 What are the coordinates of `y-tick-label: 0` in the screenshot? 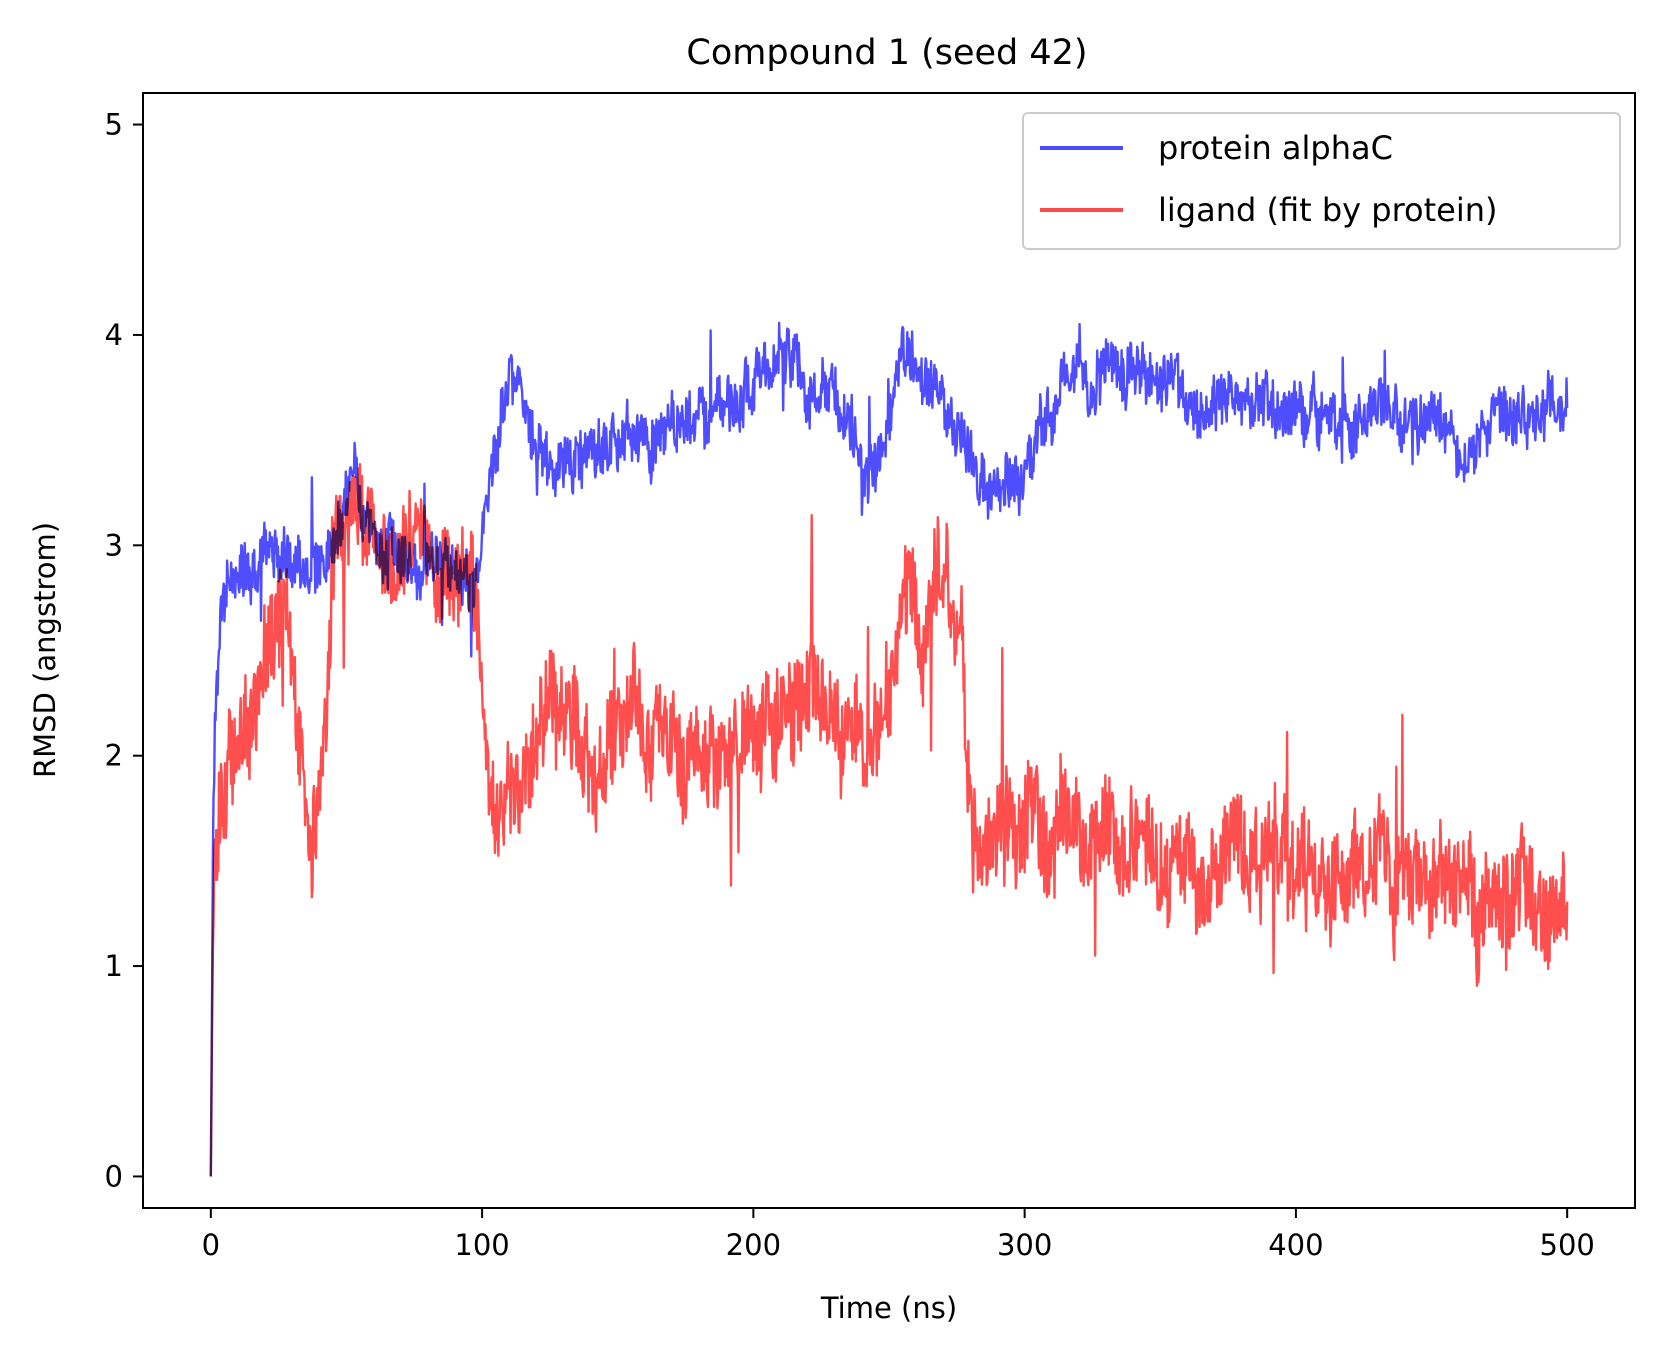 It's located at (114, 1176).